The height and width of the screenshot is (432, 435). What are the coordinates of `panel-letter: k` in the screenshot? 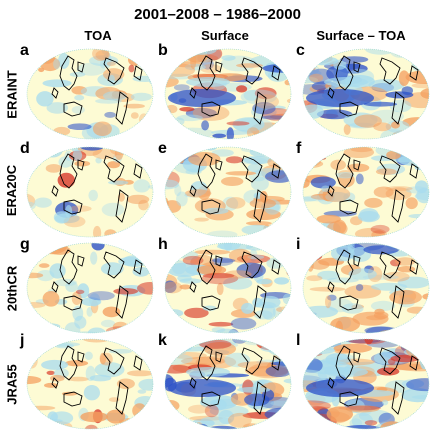 It's located at (162, 341).